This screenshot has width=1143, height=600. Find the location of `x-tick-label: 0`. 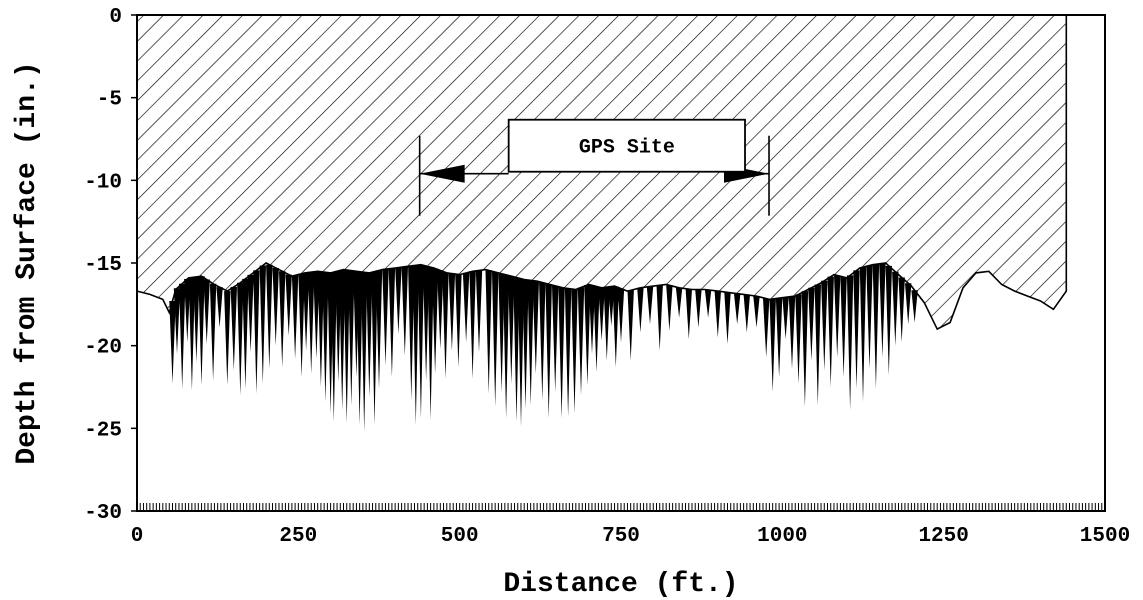

x-tick-label: 0 is located at coordinates (137, 536).